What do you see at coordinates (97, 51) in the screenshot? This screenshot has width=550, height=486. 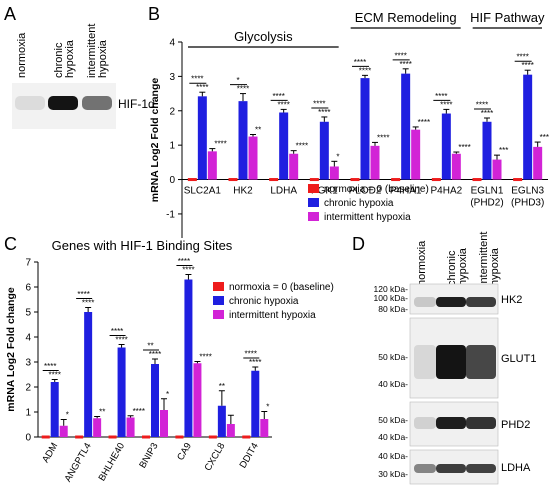 I see `blot-a-lane-label: intermittenthypoxia` at bounding box center [97, 51].